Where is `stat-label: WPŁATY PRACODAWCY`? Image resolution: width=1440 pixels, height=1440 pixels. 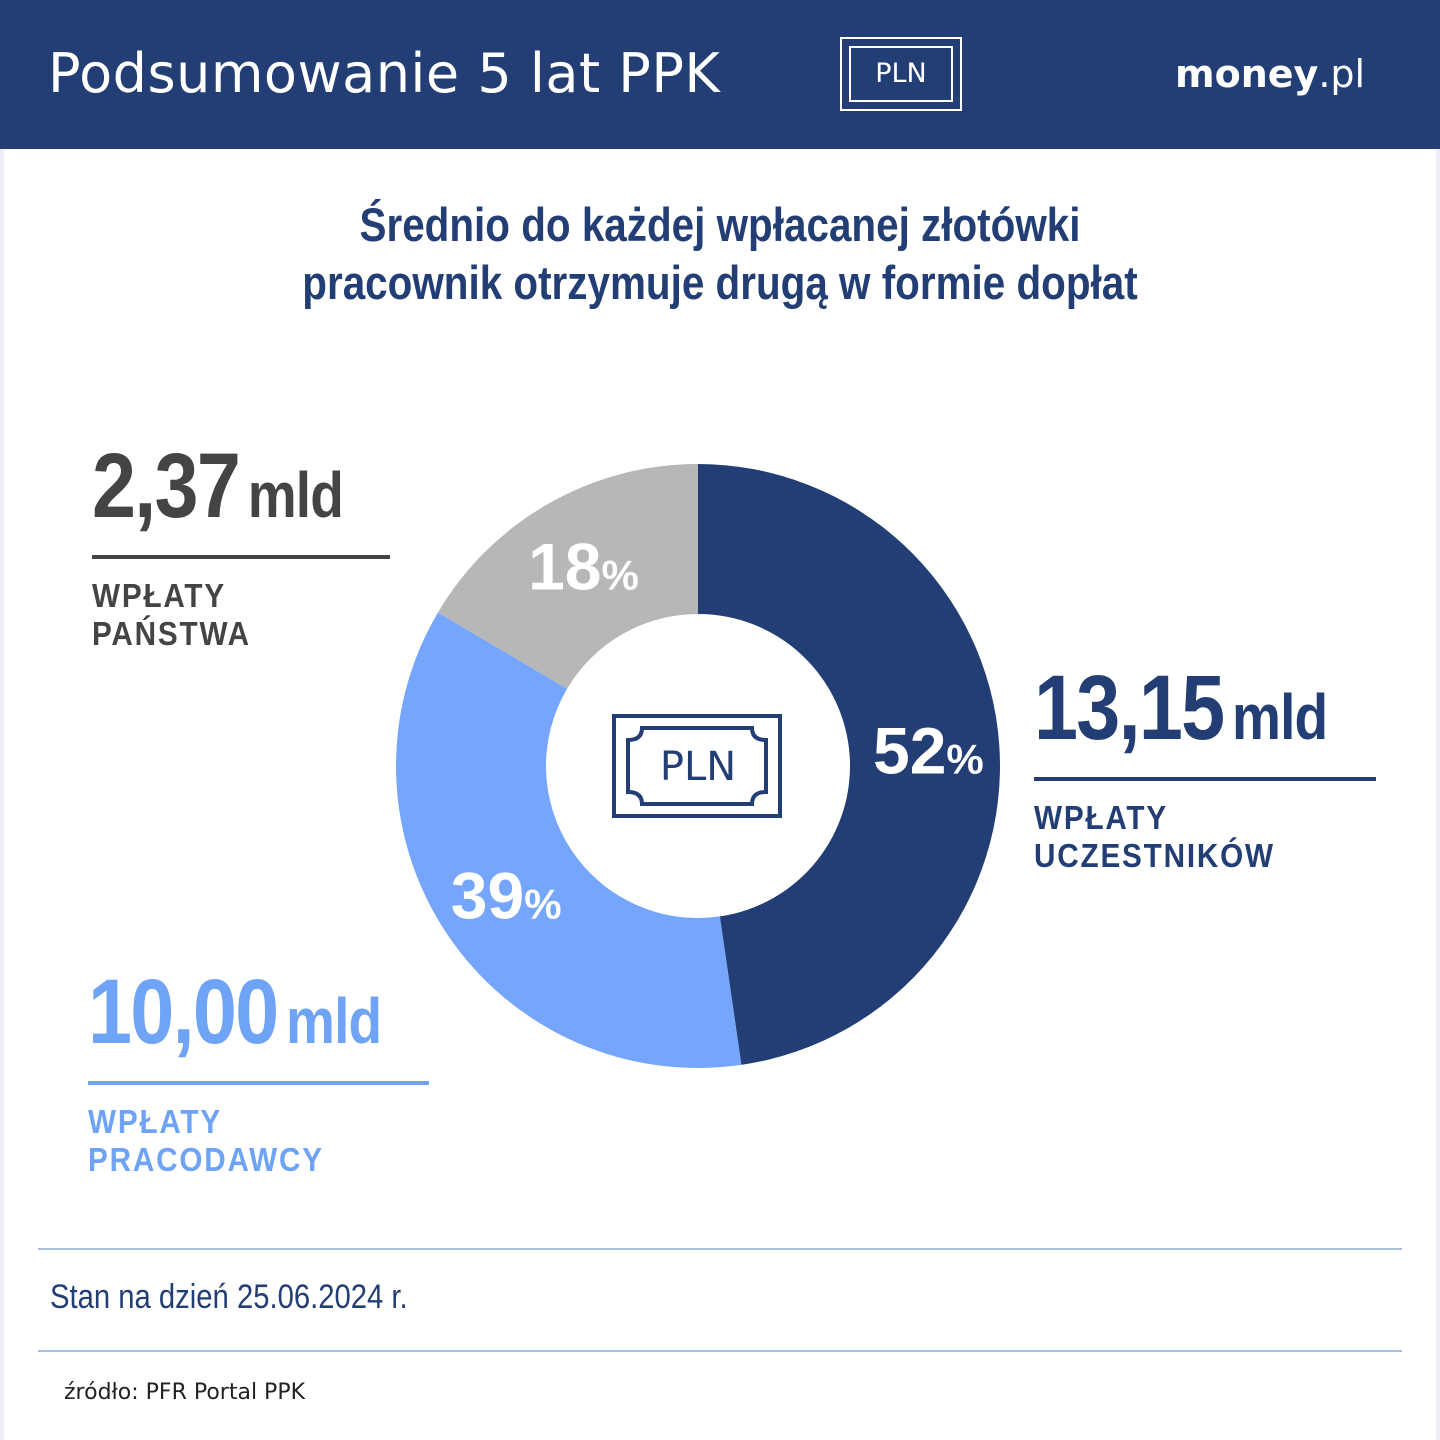
stat-label: WPŁATY PRACODAWCY is located at coordinates (241, 1141).